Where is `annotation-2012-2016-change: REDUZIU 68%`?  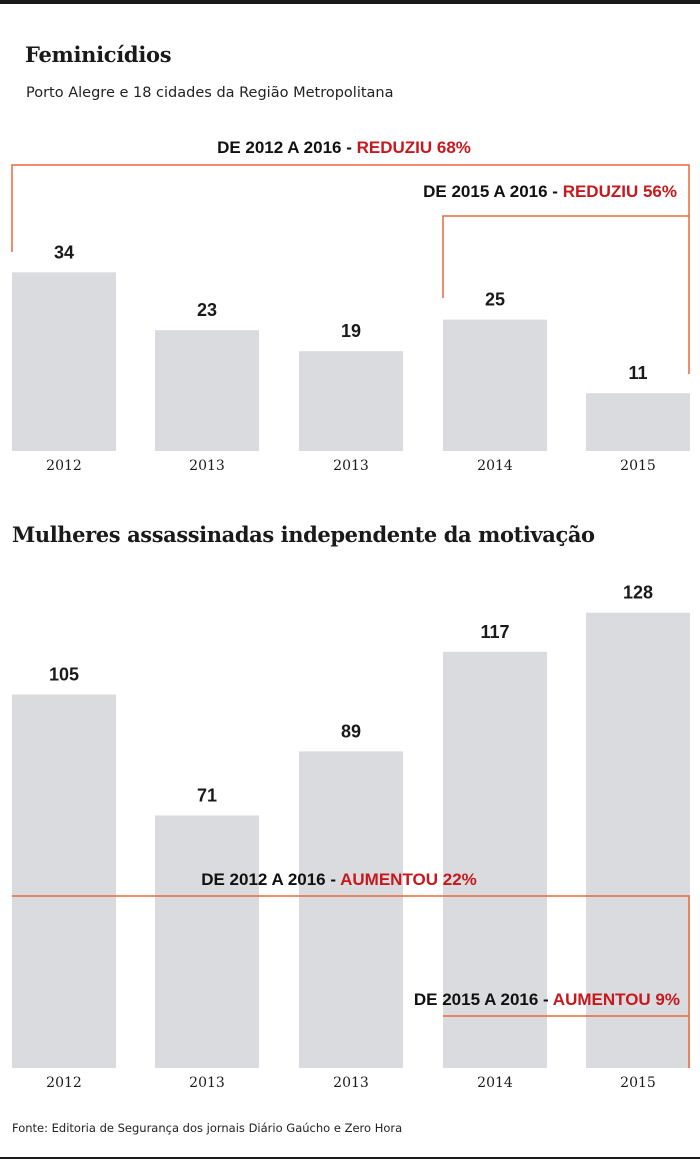 annotation-2012-2016-change: REDUZIU 68% is located at coordinates (414, 147).